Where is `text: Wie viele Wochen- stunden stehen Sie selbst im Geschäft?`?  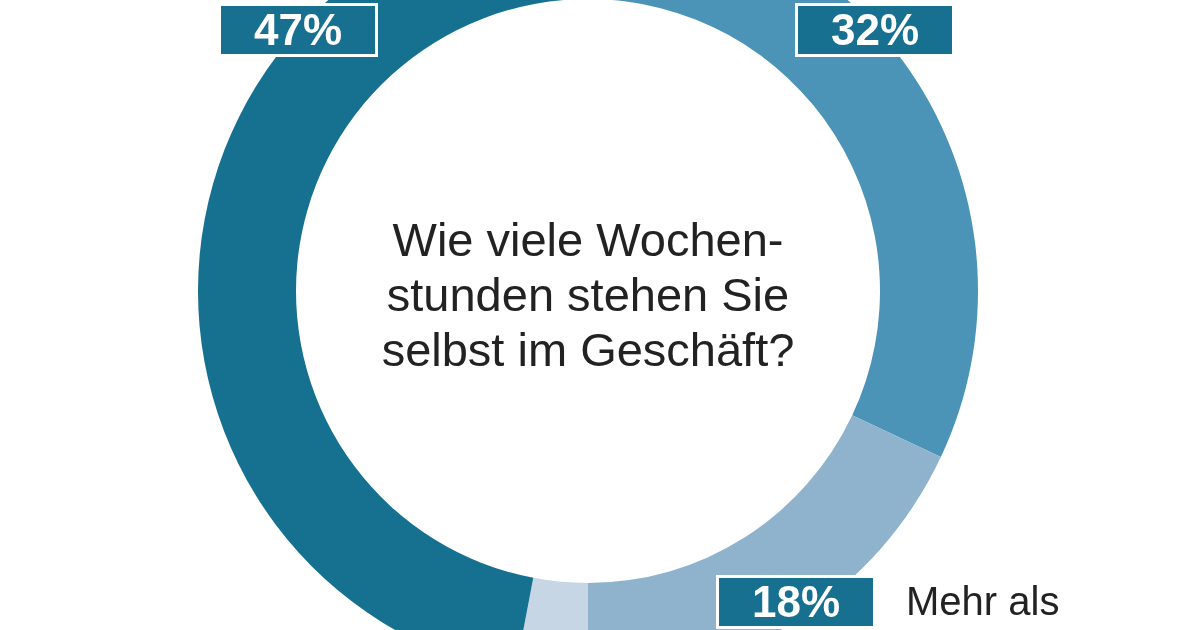 text: Wie viele Wochen- stunden stehen Sie selbst im Geschäft? is located at coordinates (588, 294).